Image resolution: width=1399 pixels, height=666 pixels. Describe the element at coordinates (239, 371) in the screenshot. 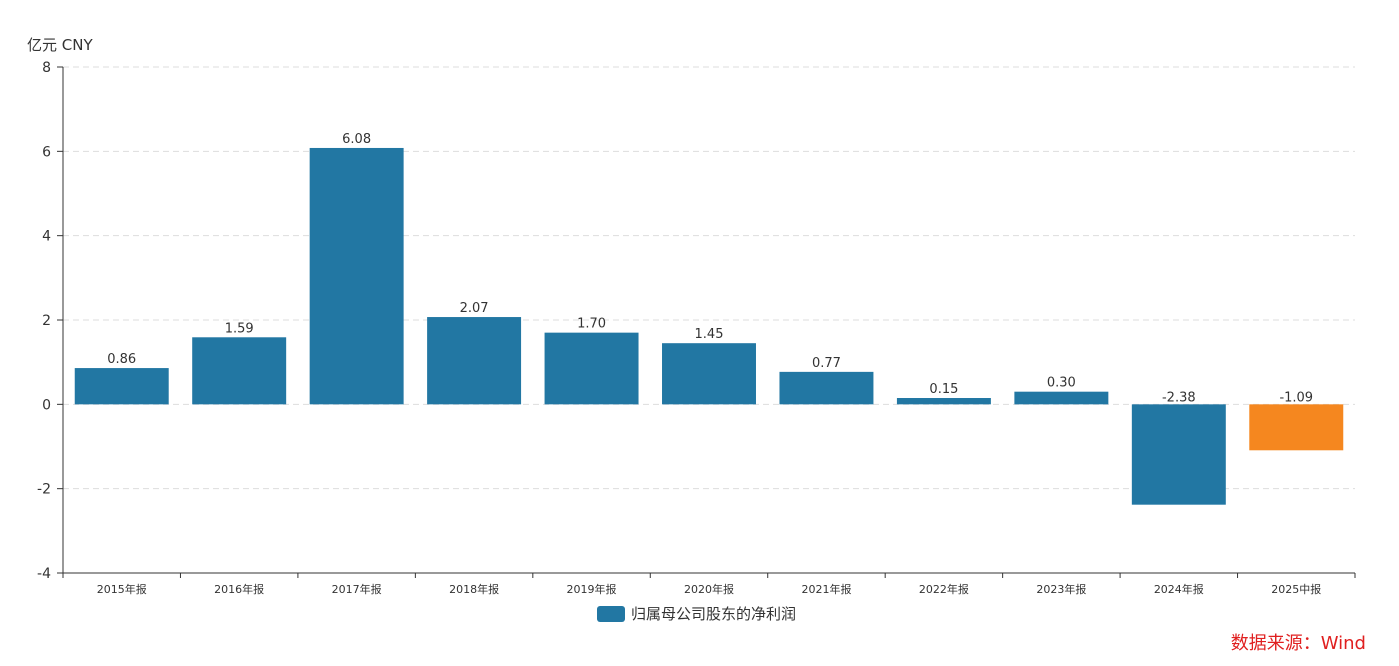

I see `bar-2016年报` at that location.